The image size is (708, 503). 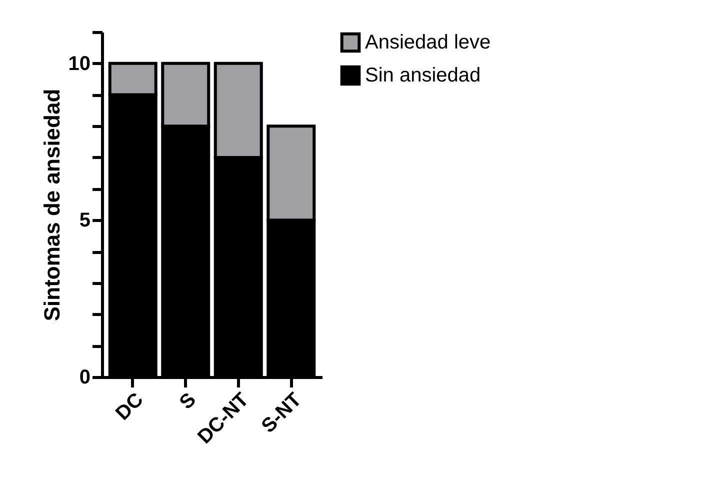 I want to click on y-tick-label: 0, so click(x=84, y=377).